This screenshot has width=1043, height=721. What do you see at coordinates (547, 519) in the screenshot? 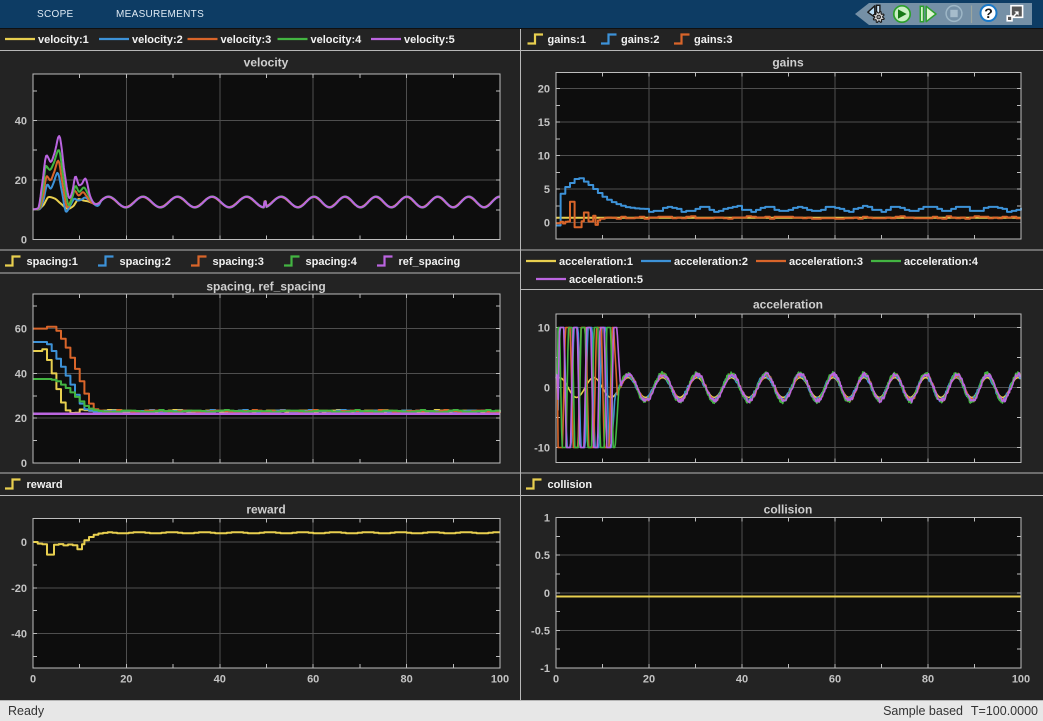
I see `svg-text: 1` at bounding box center [547, 519].